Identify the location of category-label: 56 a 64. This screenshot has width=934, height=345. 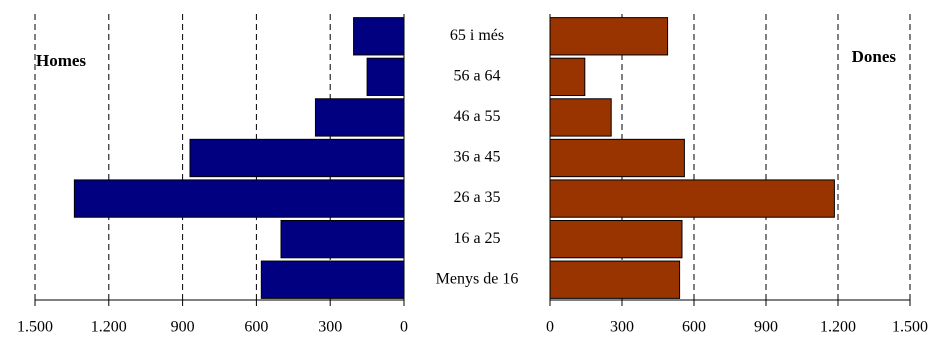
(476, 76).